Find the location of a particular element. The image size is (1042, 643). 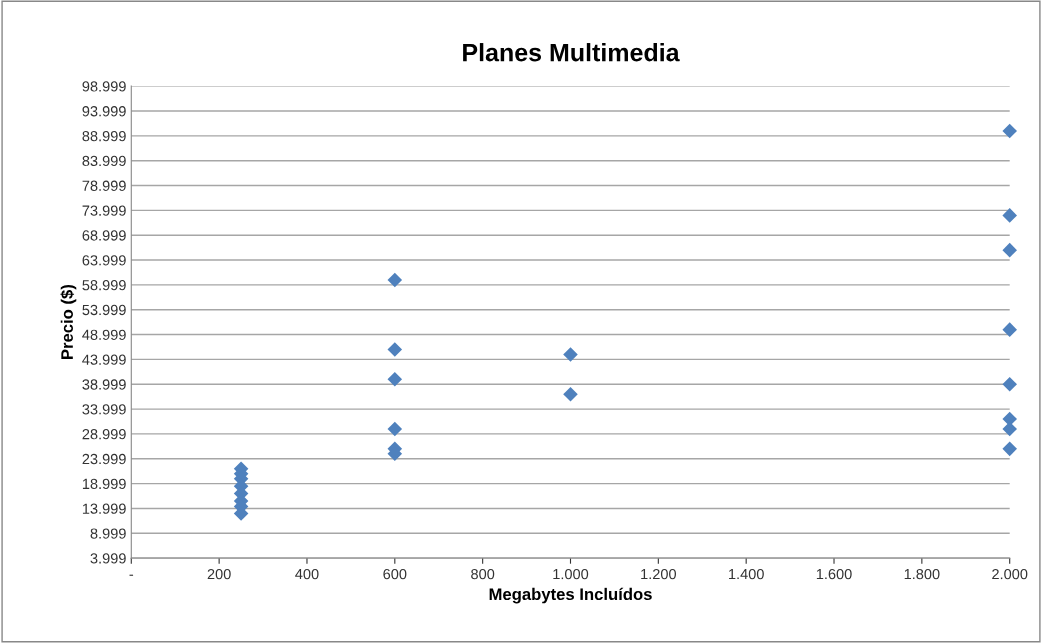

y-tick-label: 48.999 is located at coordinates (104, 334).